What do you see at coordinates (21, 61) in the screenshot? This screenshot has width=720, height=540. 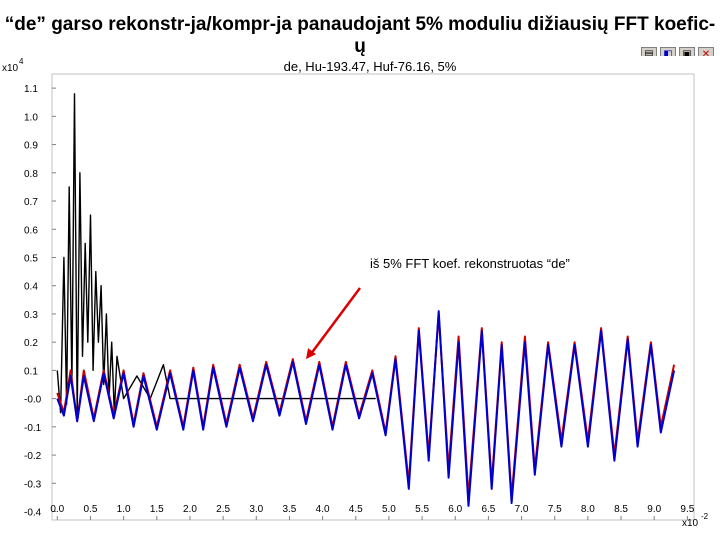 I see `y-exponent: 4` at bounding box center [21, 61].